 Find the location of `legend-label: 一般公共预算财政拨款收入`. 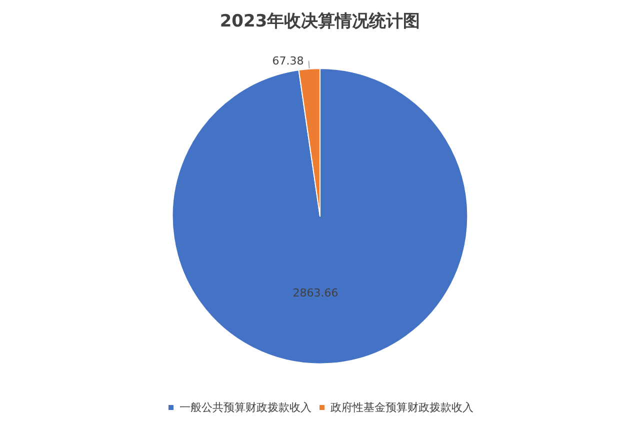

legend-label: 一般公共预算财政拨款收入 is located at coordinates (246, 407).